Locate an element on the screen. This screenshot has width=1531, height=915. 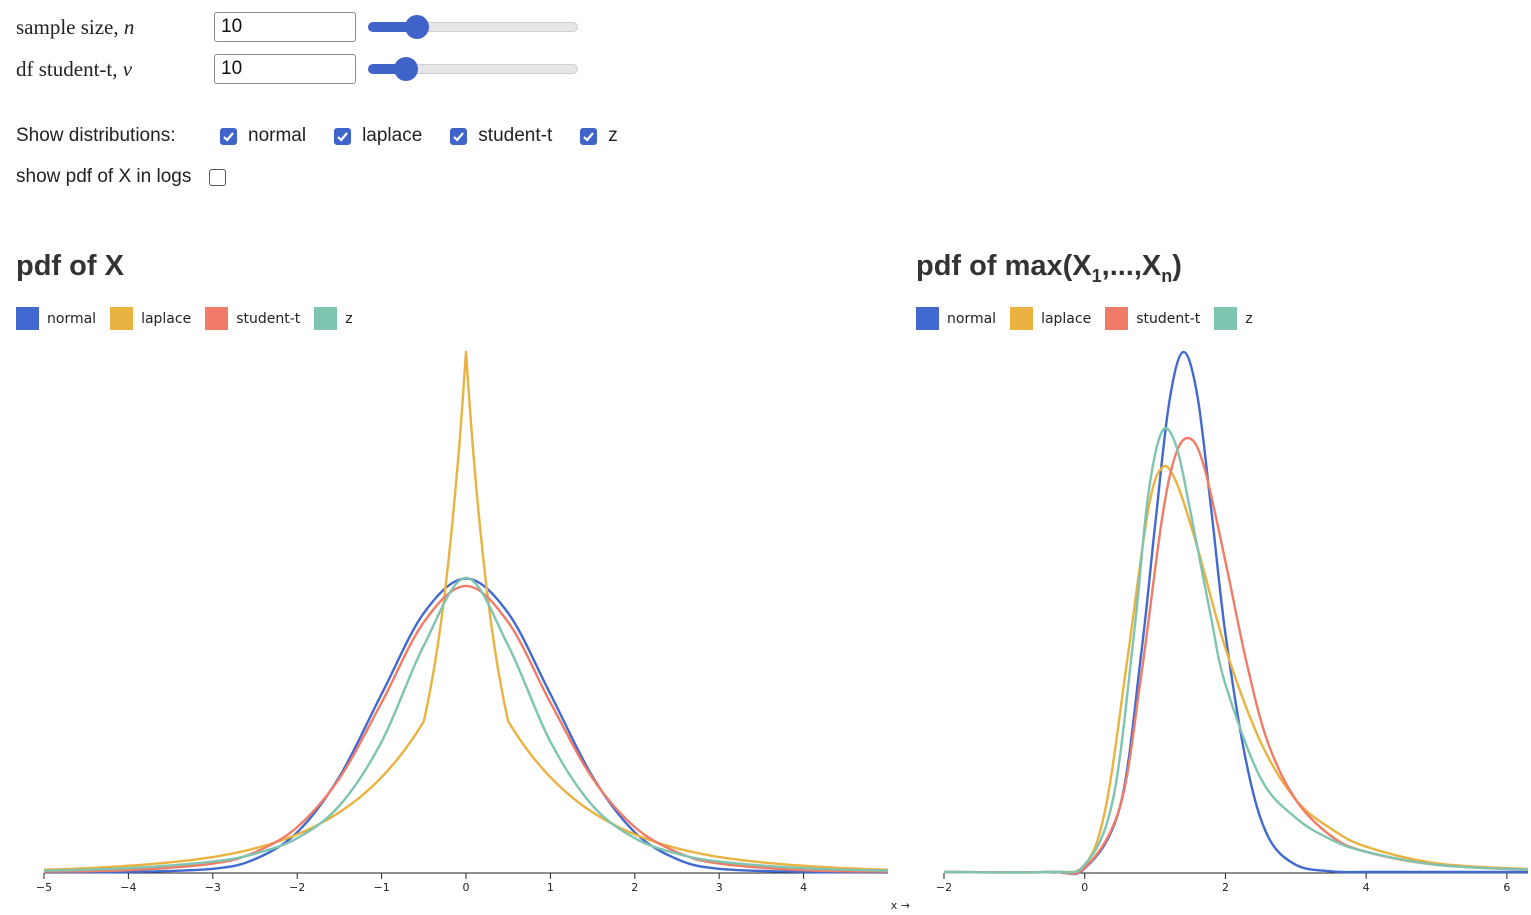
sample-size-label: sample size, n is located at coordinates (115, 27).